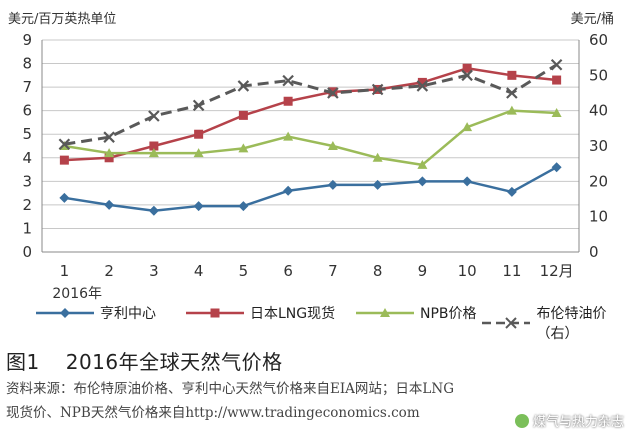  I want to click on legend: 亨利中心 日本LNG现货 NPB价格 布伦特油价（右）, so click(330, 322).